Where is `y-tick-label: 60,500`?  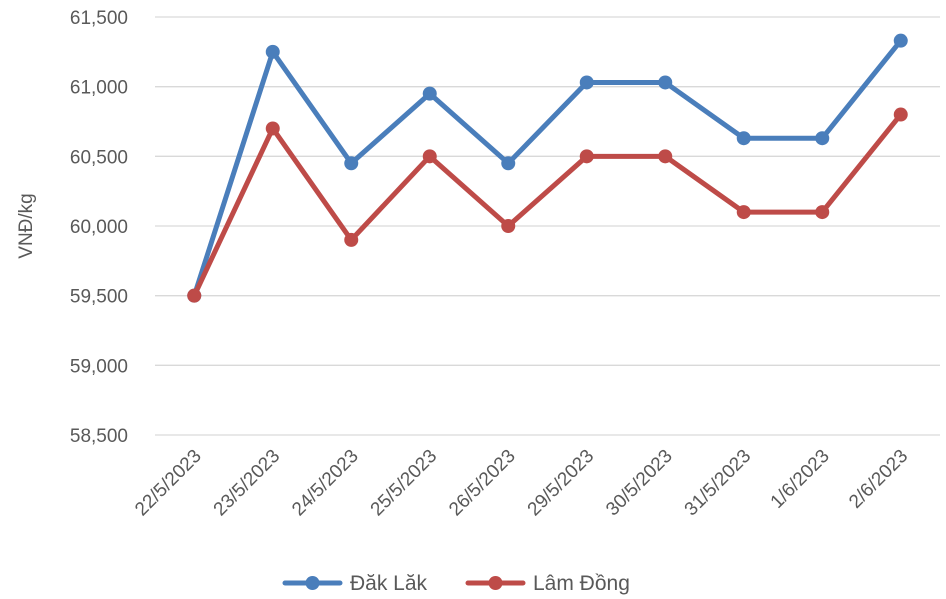 y-tick-label: 60,500 is located at coordinates (99, 157).